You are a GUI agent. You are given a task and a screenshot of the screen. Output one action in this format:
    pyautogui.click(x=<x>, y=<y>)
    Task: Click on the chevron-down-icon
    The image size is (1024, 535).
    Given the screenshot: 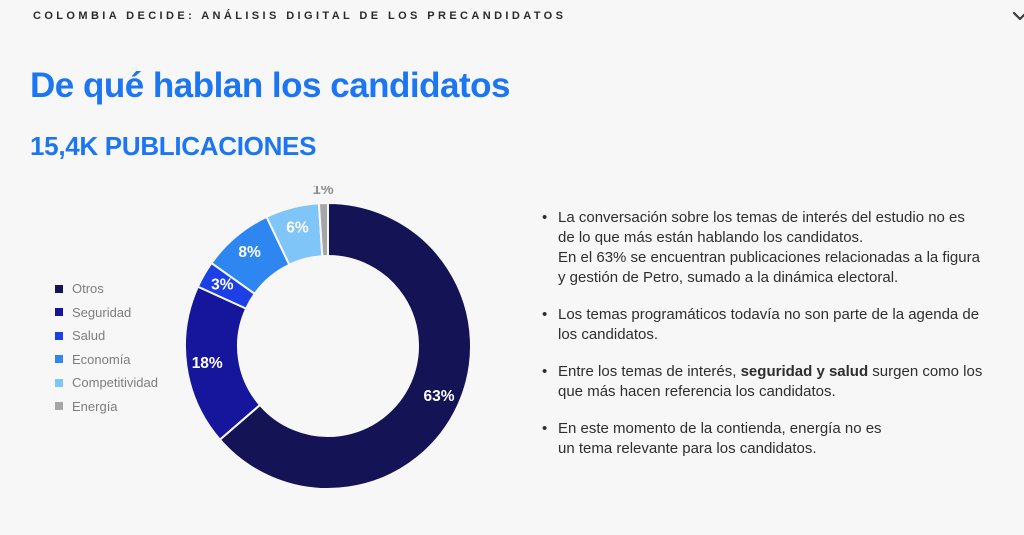 What is the action you would take?
    pyautogui.click(x=1017, y=16)
    